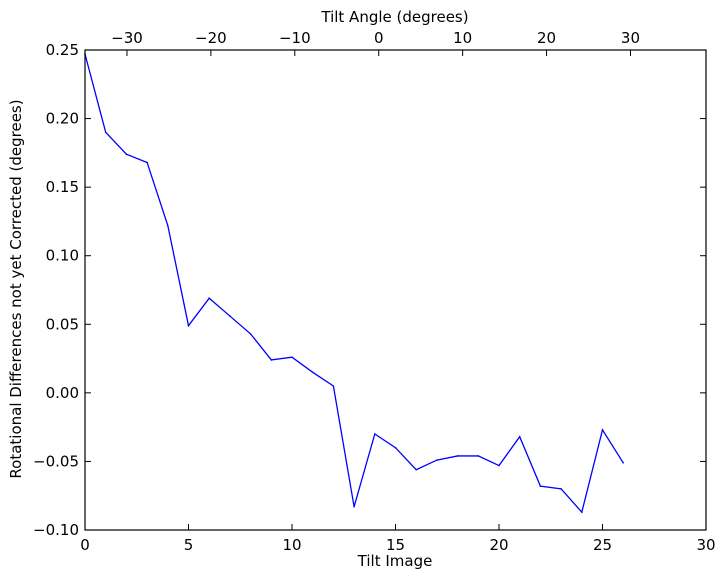 Image resolution: width=725 pixels, height=583 pixels. What do you see at coordinates (394, 17) in the screenshot?
I see `x2-axis-label: Tilt Angle (degrees)` at bounding box center [394, 17].